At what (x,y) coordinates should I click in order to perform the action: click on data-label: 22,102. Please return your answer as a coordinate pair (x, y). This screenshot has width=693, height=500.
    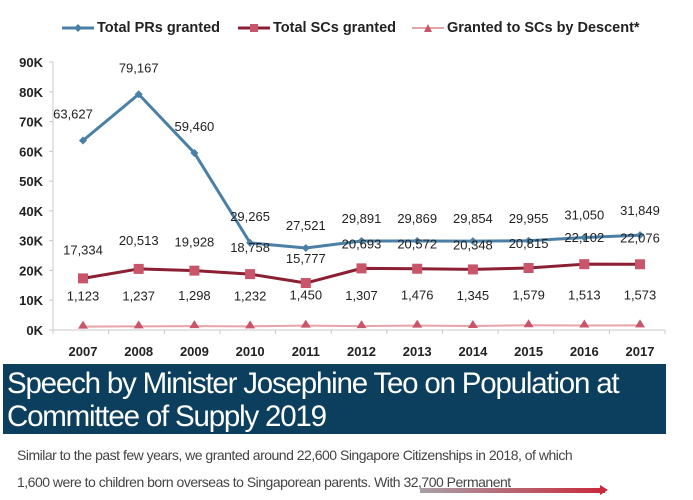
    Looking at the image, I should click on (584, 237).